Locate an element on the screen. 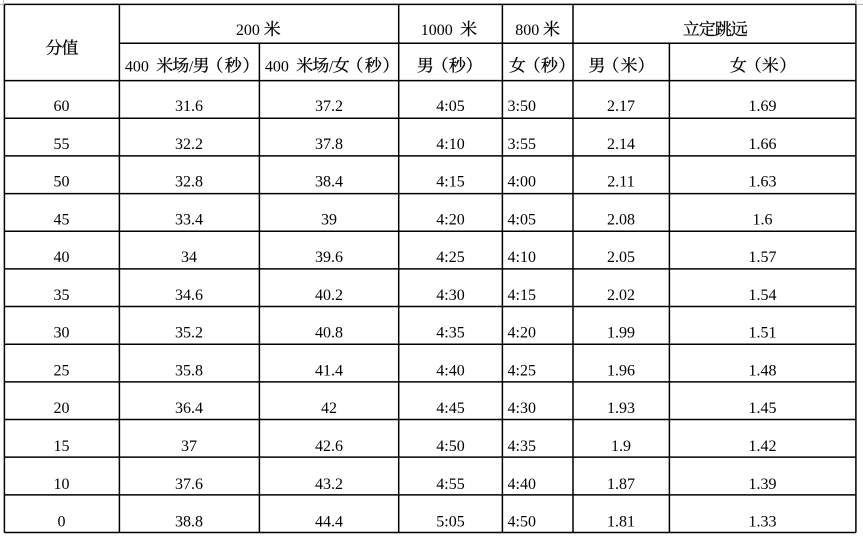 This screenshot has height=540, width=863. svg-text: 55 is located at coordinates (62, 144).